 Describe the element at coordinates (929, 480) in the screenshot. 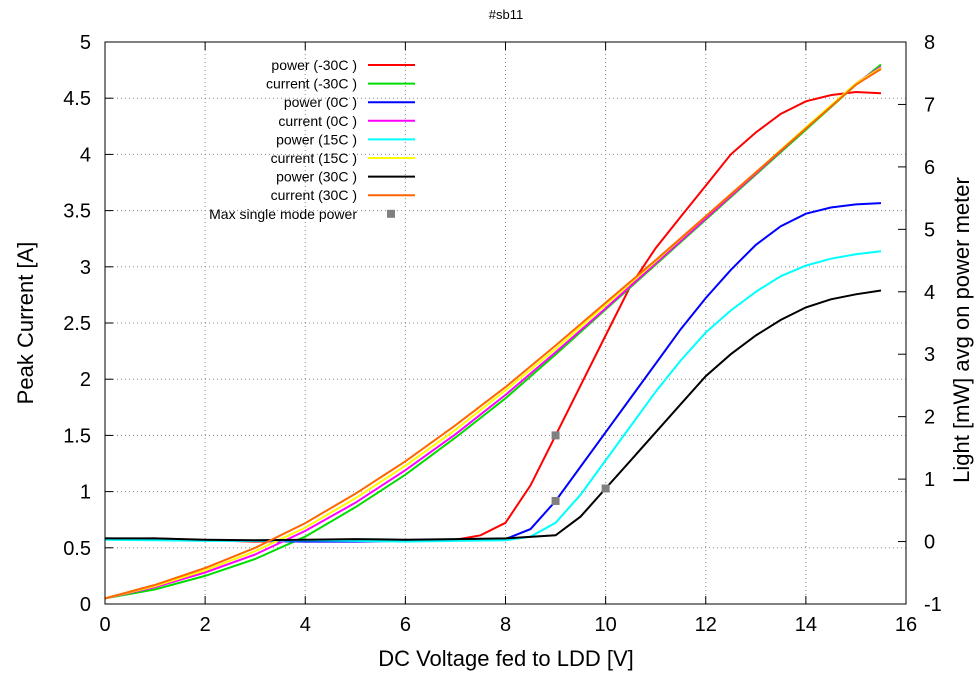

I see `y2-tick-label: 1` at that location.